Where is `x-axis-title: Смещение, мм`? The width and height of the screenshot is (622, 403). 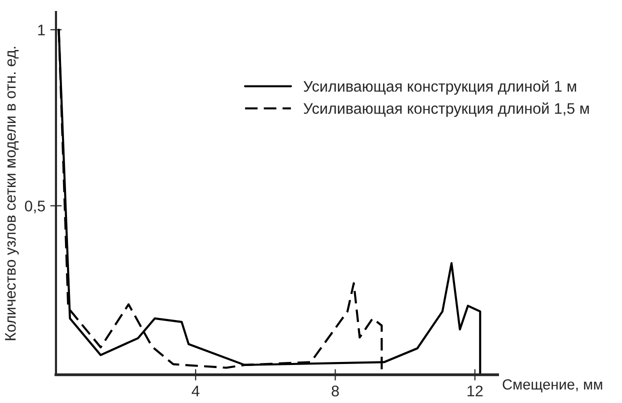 x-axis-title: Смещение, мм is located at coordinates (552, 385).